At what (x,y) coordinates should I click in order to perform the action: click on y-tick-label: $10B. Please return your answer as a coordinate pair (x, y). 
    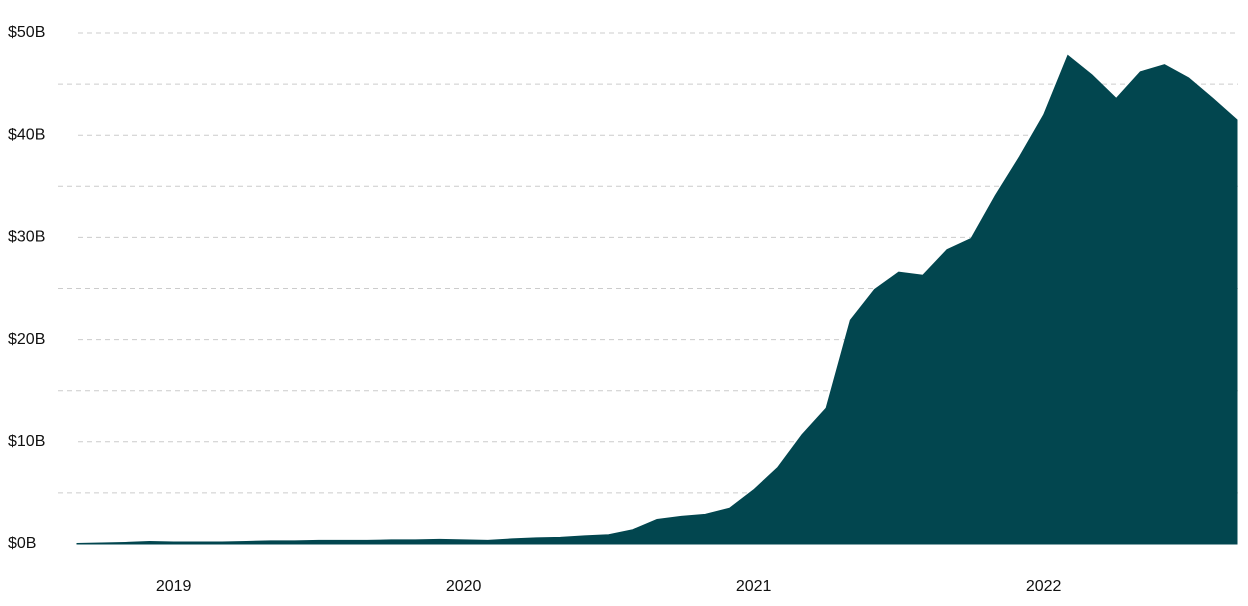
    Looking at the image, I should click on (26, 441).